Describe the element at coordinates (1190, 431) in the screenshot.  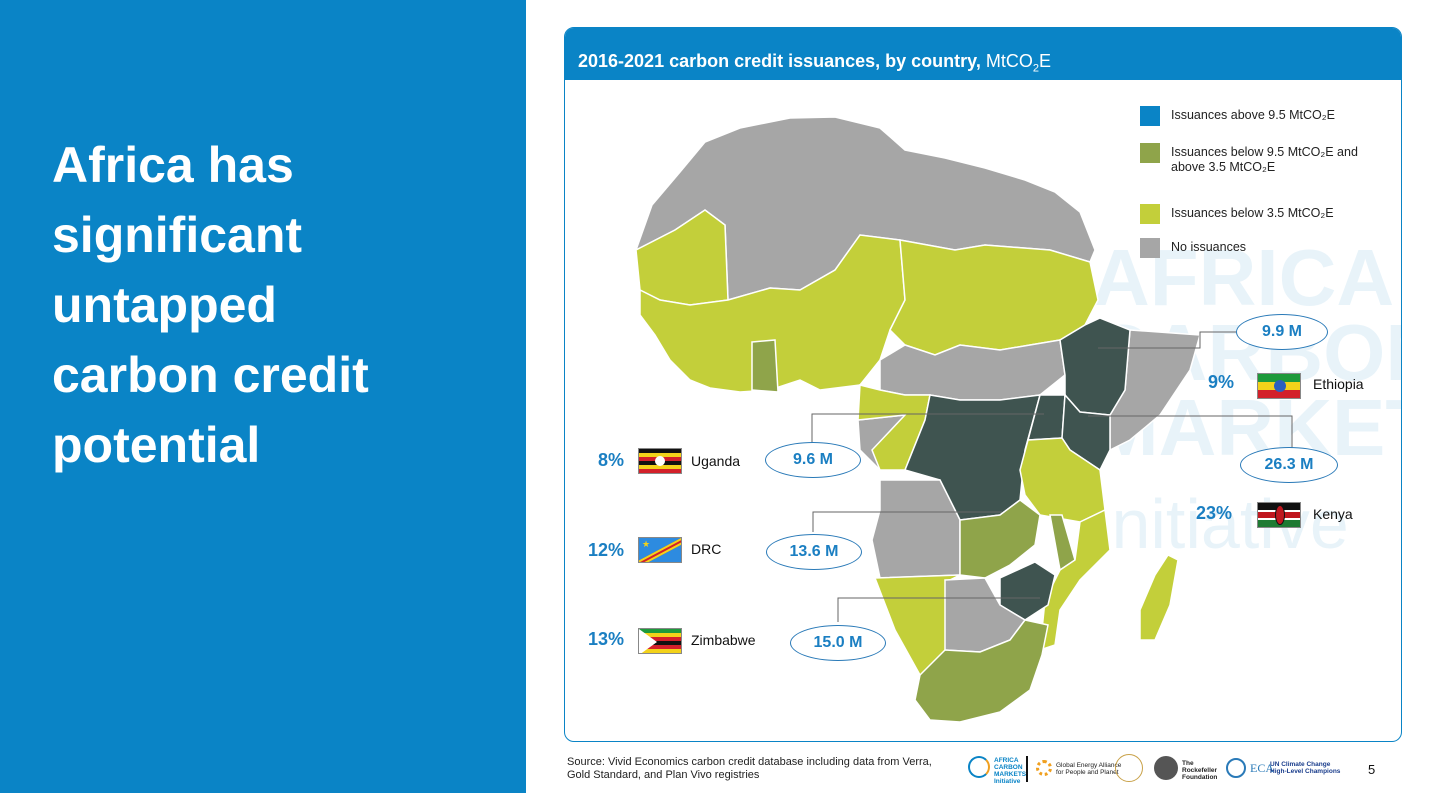
I see `leader-line-kenya` at that location.